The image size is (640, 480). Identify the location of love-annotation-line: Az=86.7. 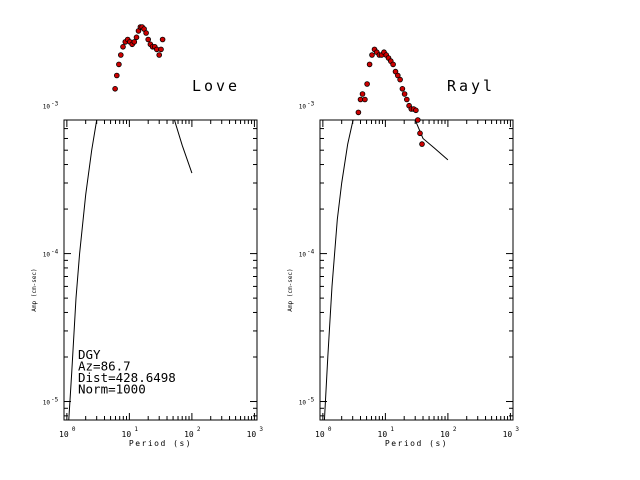
(104, 366).